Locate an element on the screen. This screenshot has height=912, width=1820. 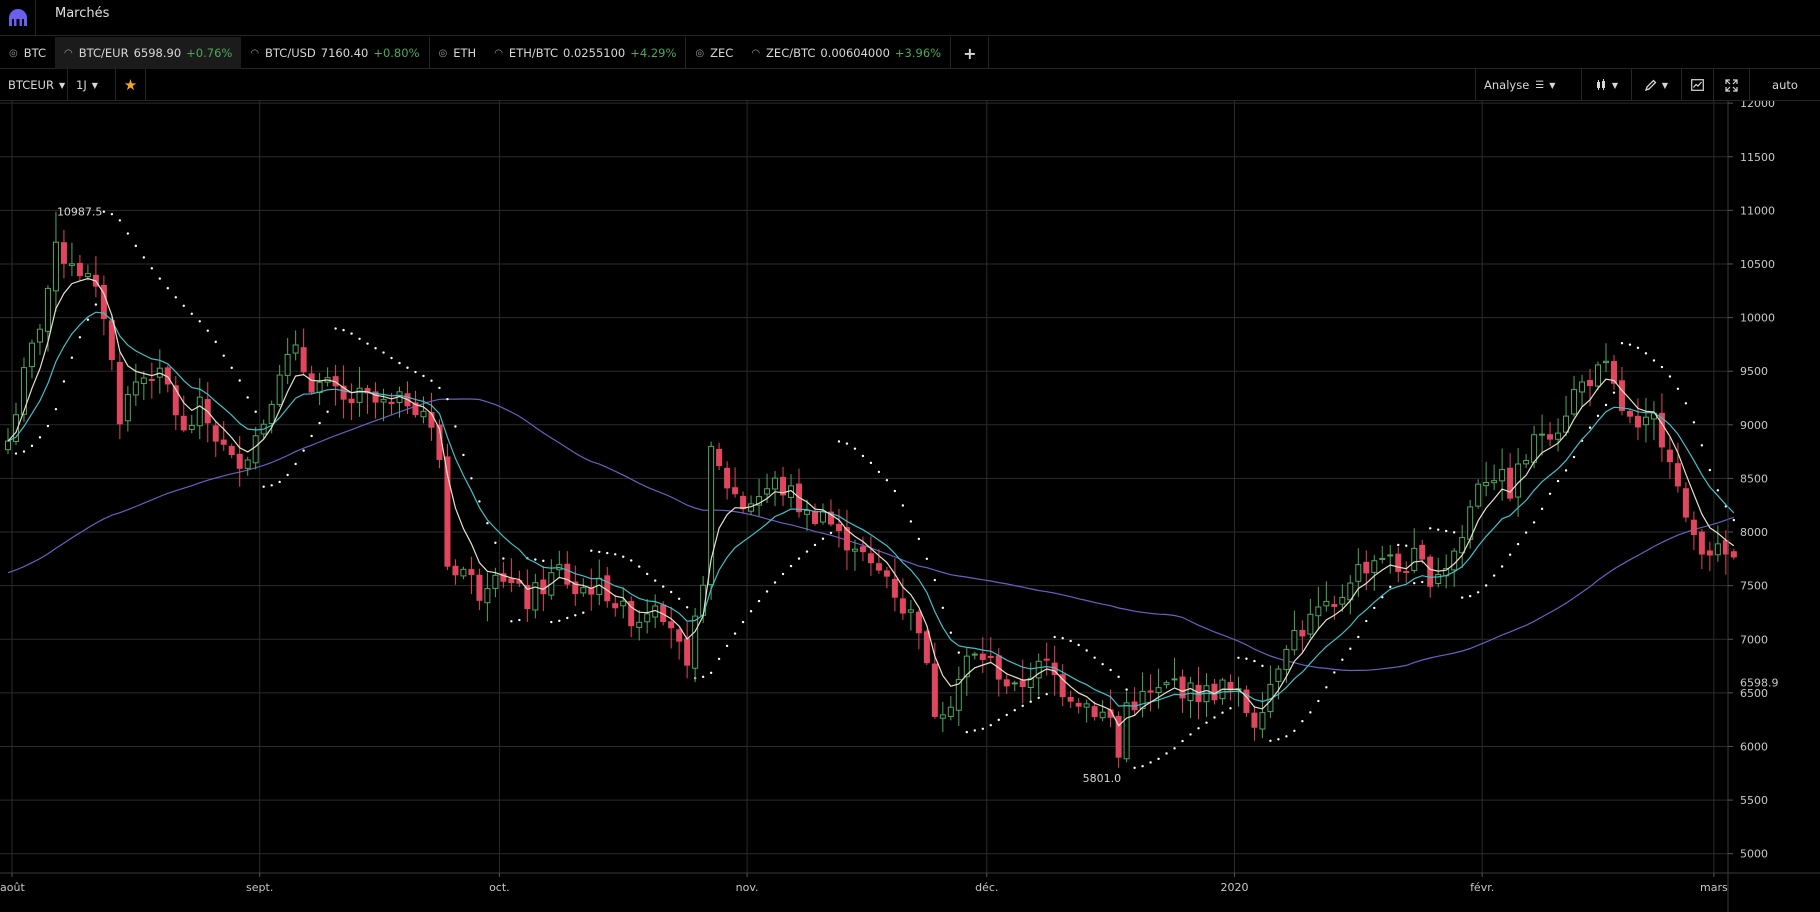
ticker-change: +0.76% is located at coordinates (209, 53).